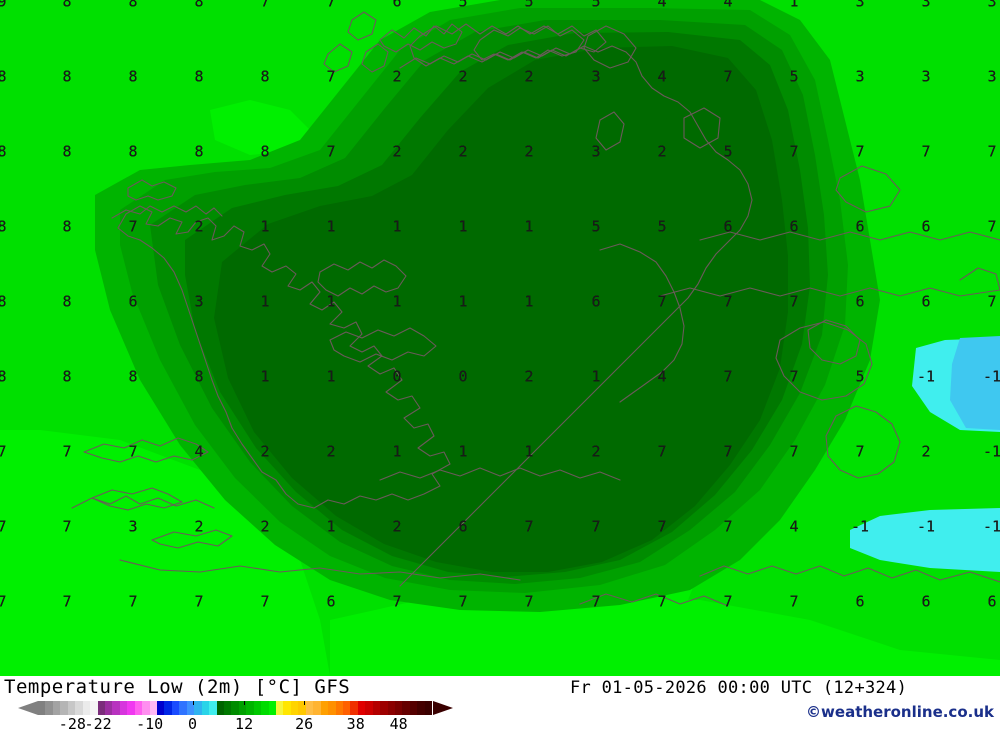  What do you see at coordinates (28, 708) in the screenshot?
I see `colorbar-low-arrow-icon` at bounding box center [28, 708].